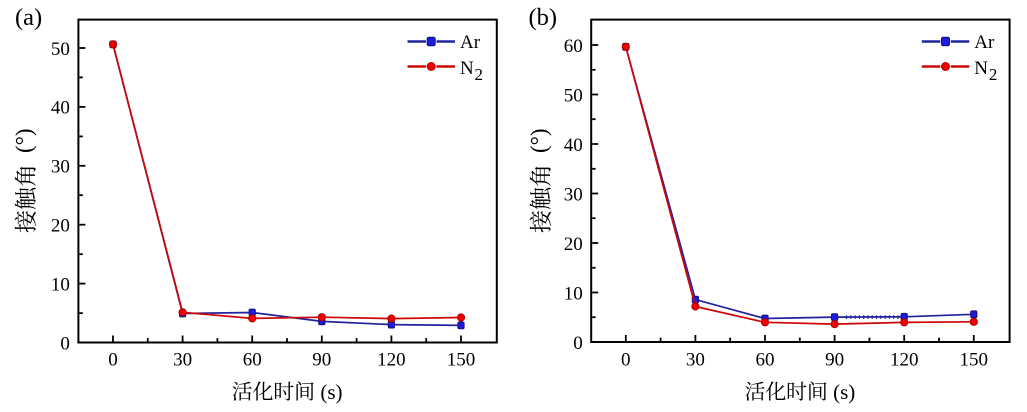  Describe the element at coordinates (543, 17) in the screenshot. I see `svg-text: (b)` at that location.